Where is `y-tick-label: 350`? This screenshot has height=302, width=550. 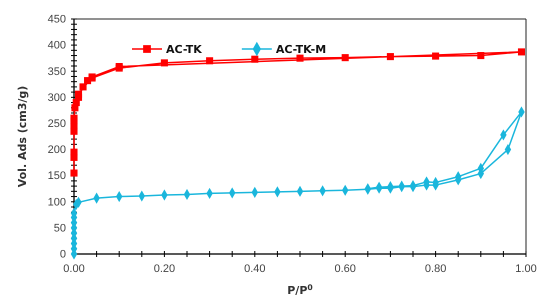
y-tick-label: 350 is located at coordinates (57, 72).